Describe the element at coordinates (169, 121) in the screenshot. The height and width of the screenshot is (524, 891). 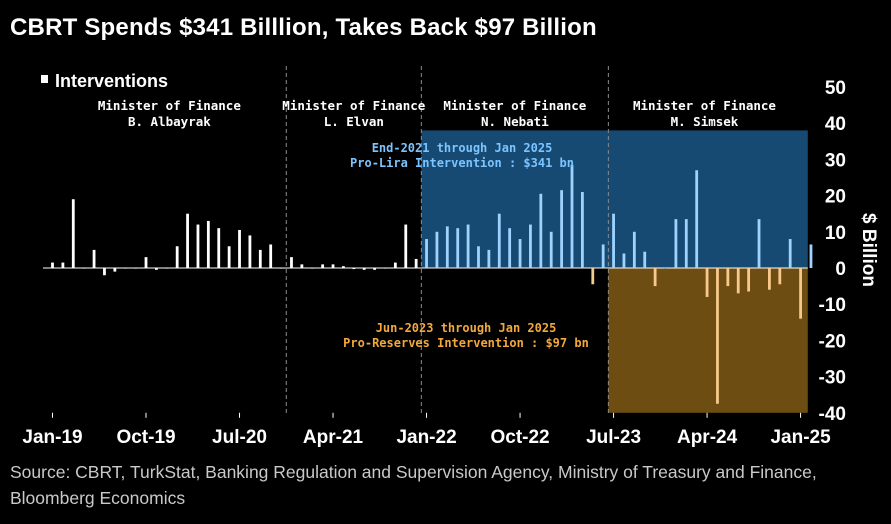
I see `minister-name-0: B. Albayrak` at that location.